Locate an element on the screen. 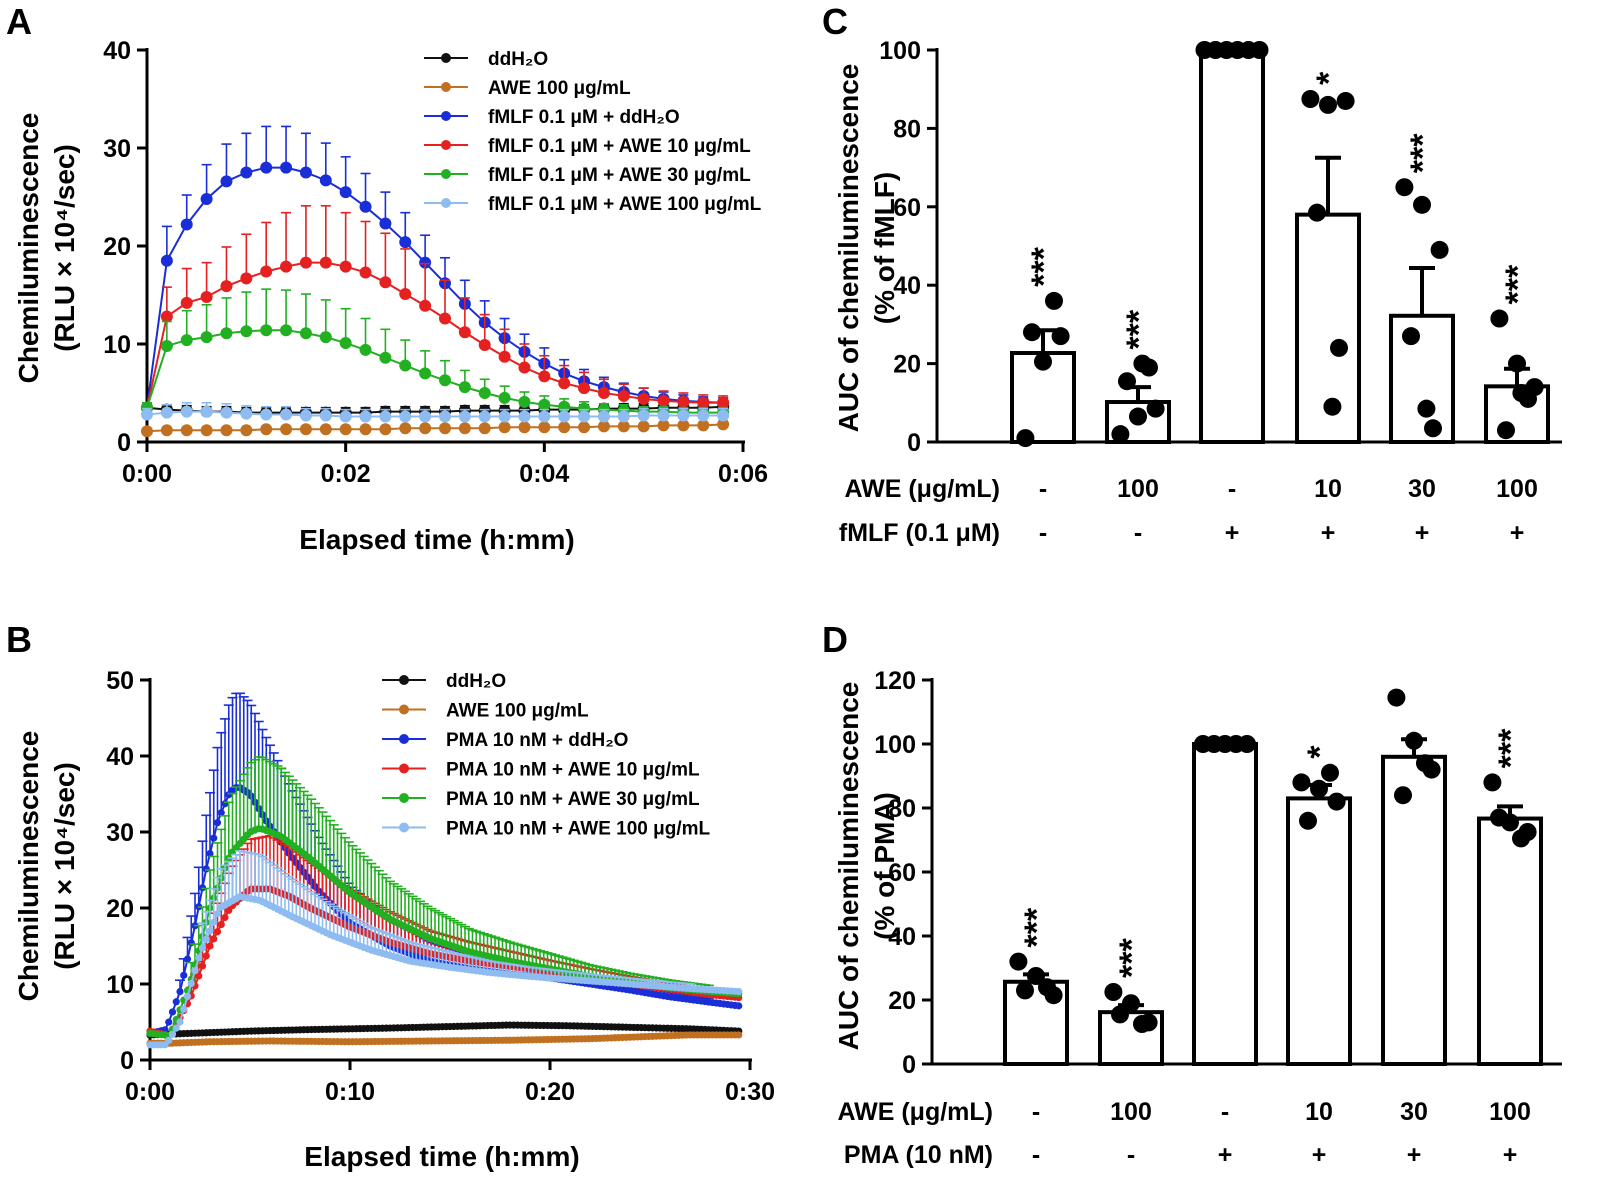  panel-c-awe-value: 100 is located at coordinates (1138, 489).